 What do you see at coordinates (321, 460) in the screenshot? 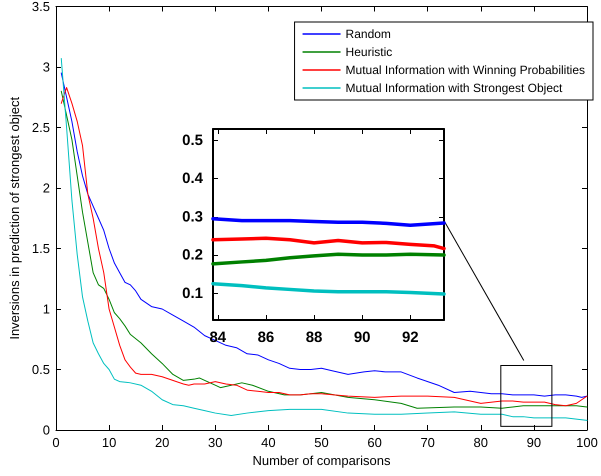
I see `x-axis-title: Number of comparisons` at bounding box center [321, 460].